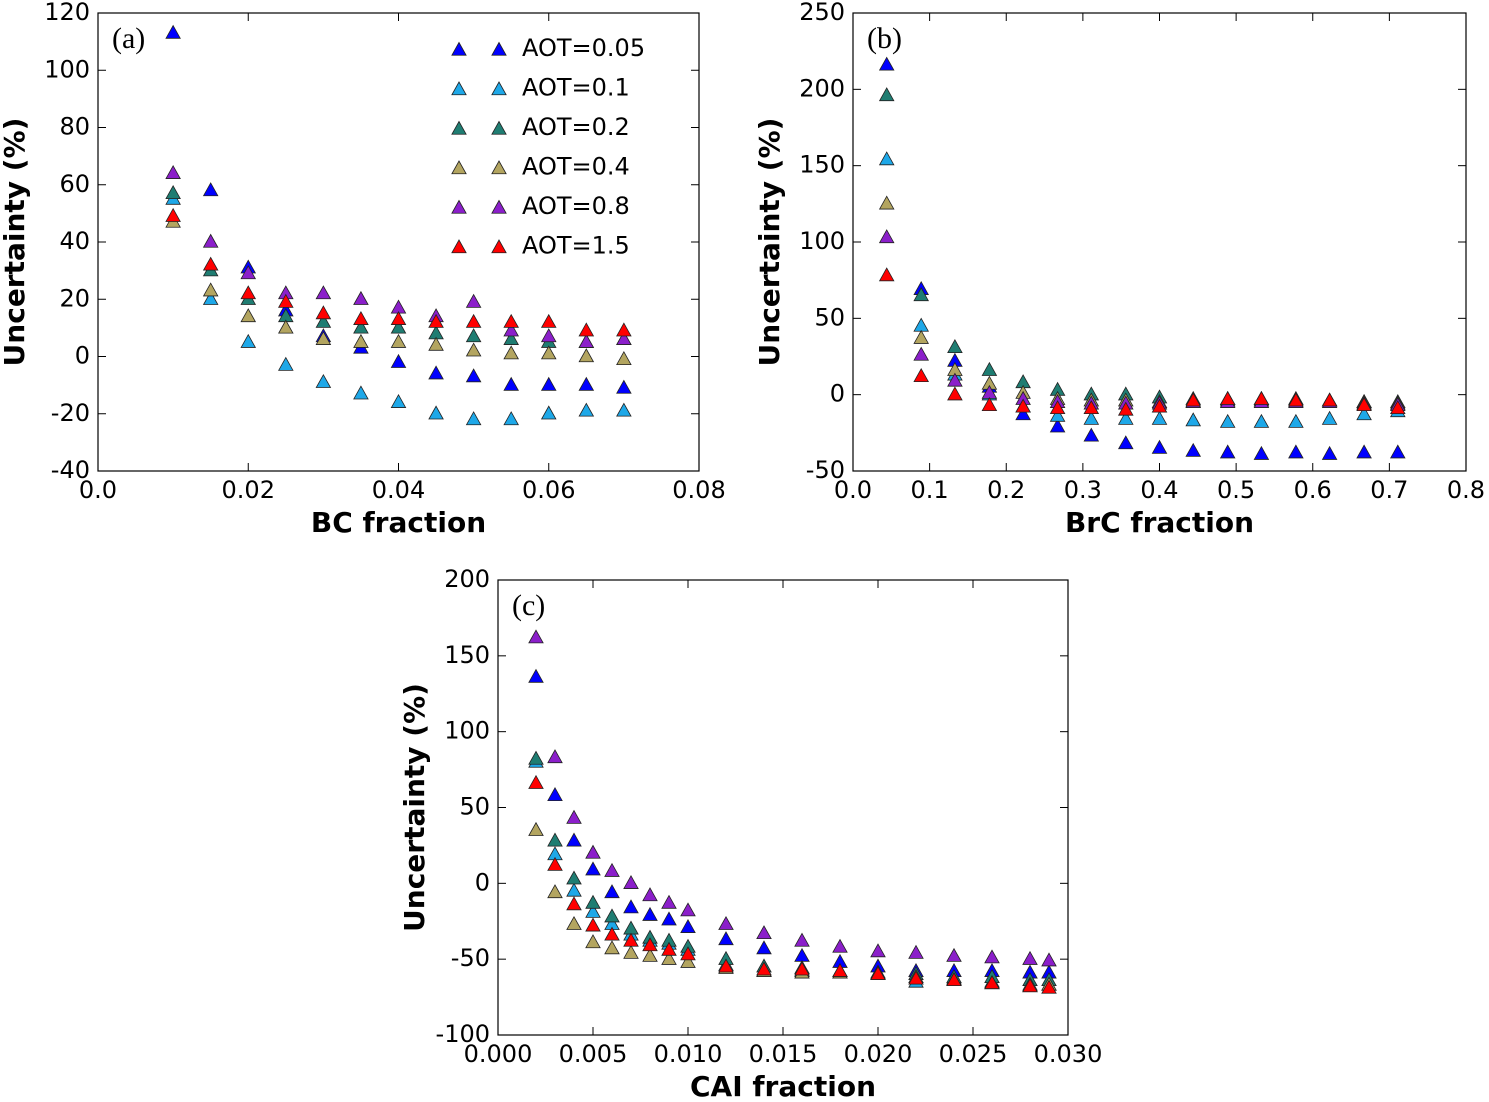 Image resolution: width=1489 pixels, height=1102 pixels. I want to click on y-tick-label: -40, so click(70, 470).